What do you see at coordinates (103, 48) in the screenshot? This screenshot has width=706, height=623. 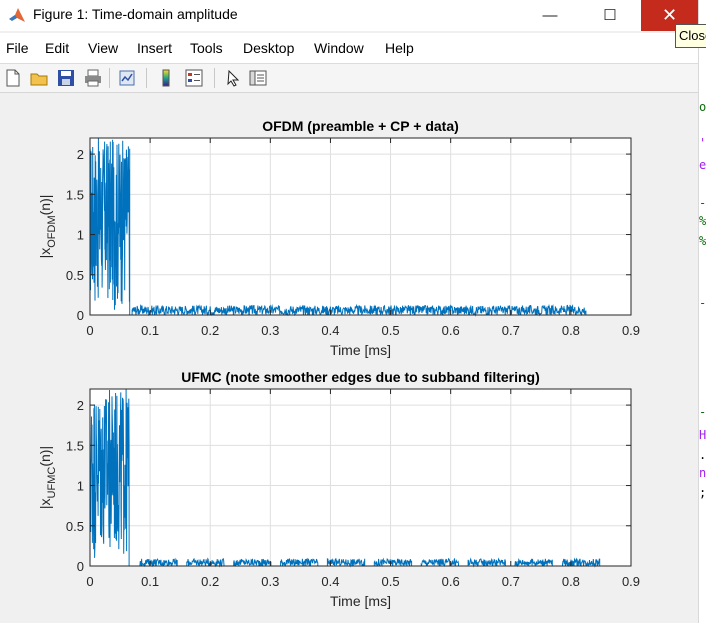 I see `menu-view: View` at bounding box center [103, 48].